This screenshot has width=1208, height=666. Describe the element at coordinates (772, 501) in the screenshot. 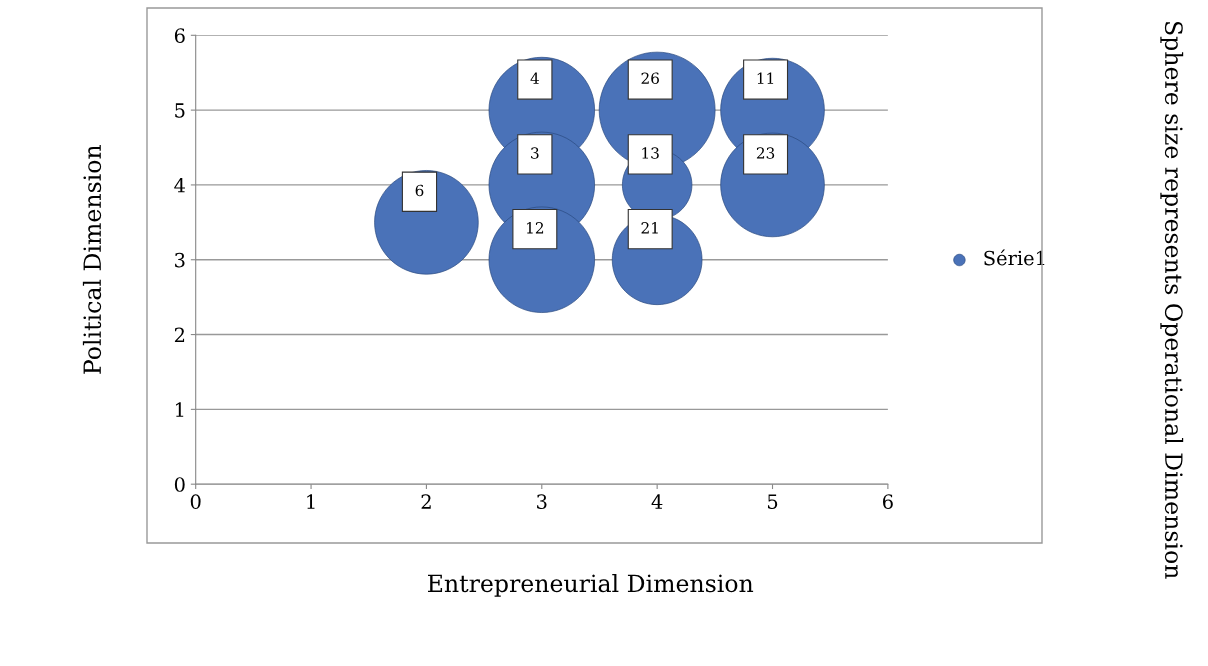

I see `x-tick-label: 5` at that location.